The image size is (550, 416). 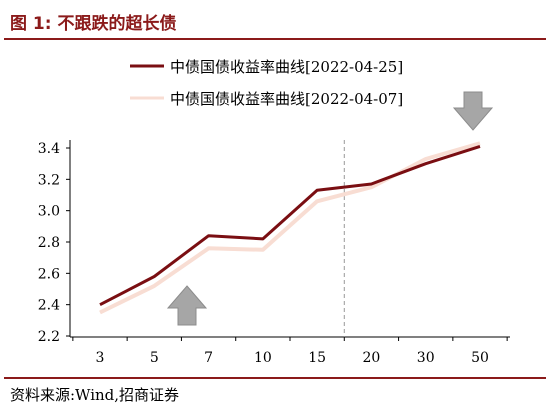 I want to click on x-tick-label: 30, so click(x=426, y=358).